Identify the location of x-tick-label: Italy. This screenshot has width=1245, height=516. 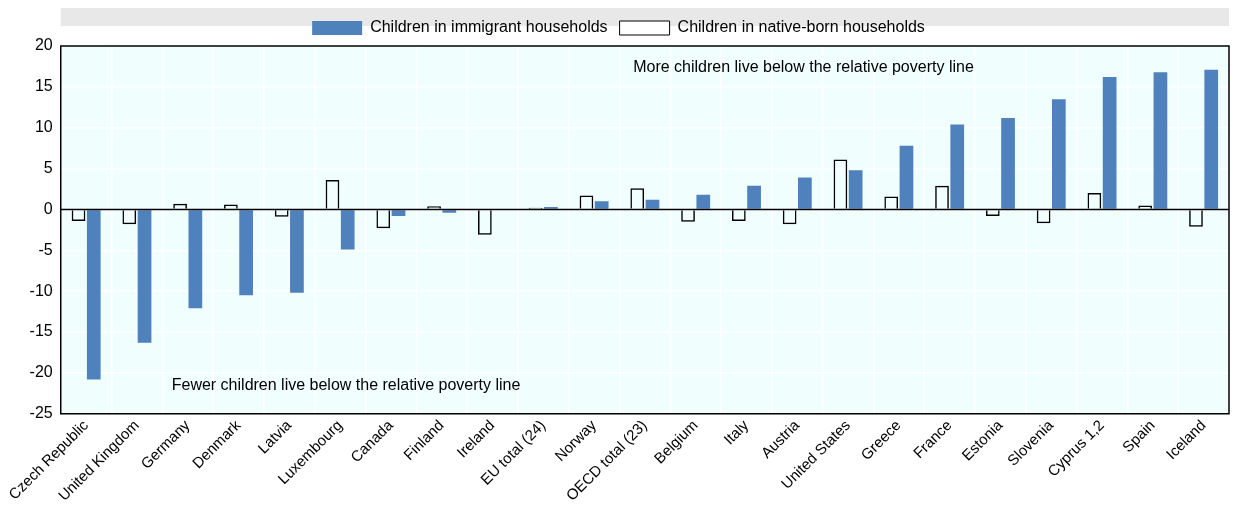
(736, 431).